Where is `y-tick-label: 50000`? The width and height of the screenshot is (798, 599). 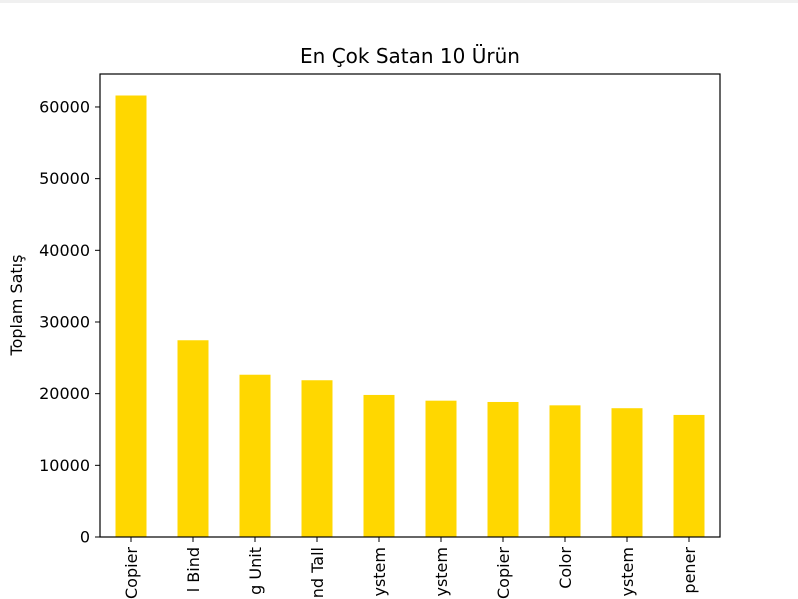
y-tick-label: 50000 is located at coordinates (64, 178).